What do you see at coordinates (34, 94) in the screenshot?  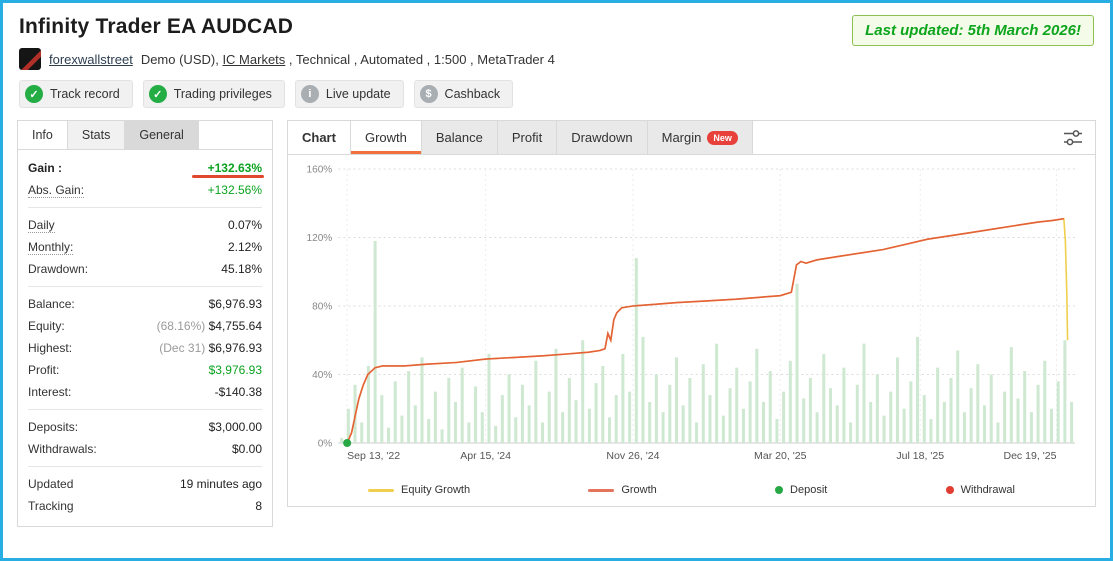 I see `check-icon: ✓` at bounding box center [34, 94].